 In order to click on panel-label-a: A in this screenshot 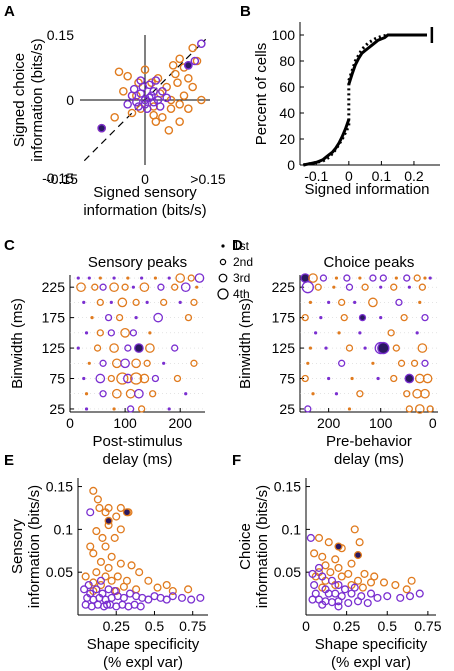, I will do `click(9, 11)`.